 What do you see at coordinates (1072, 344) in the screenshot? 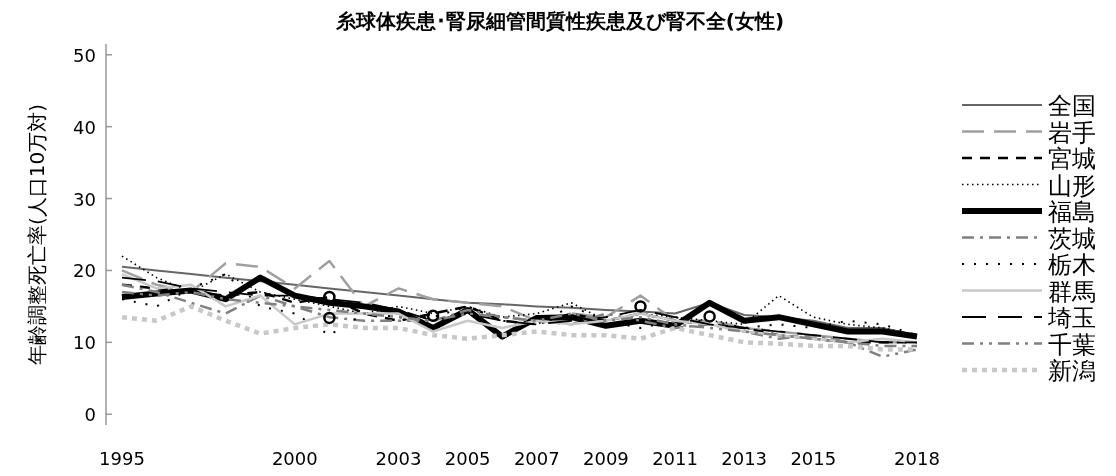
I see `legend-label: 千葉` at bounding box center [1072, 344].